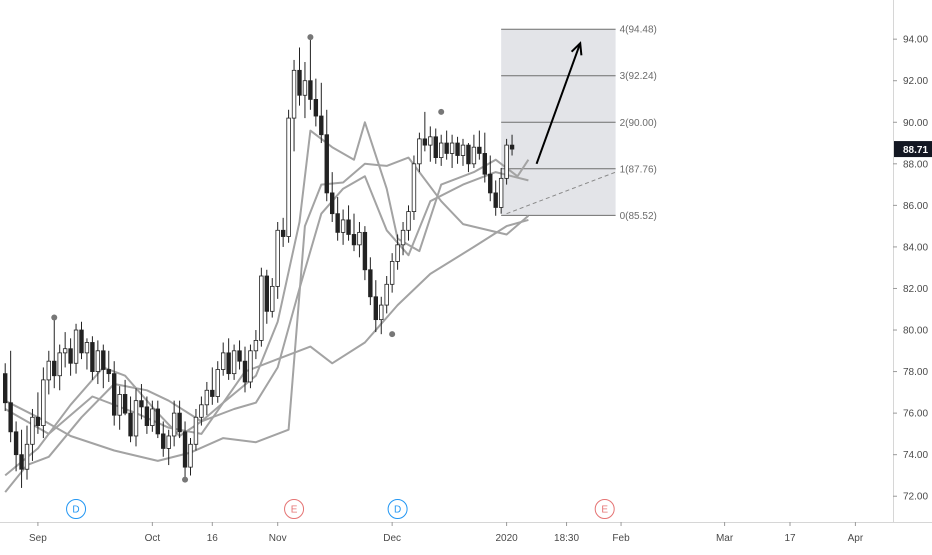 The image size is (932, 555). I want to click on price-tick-label: 84.00, so click(915, 247).